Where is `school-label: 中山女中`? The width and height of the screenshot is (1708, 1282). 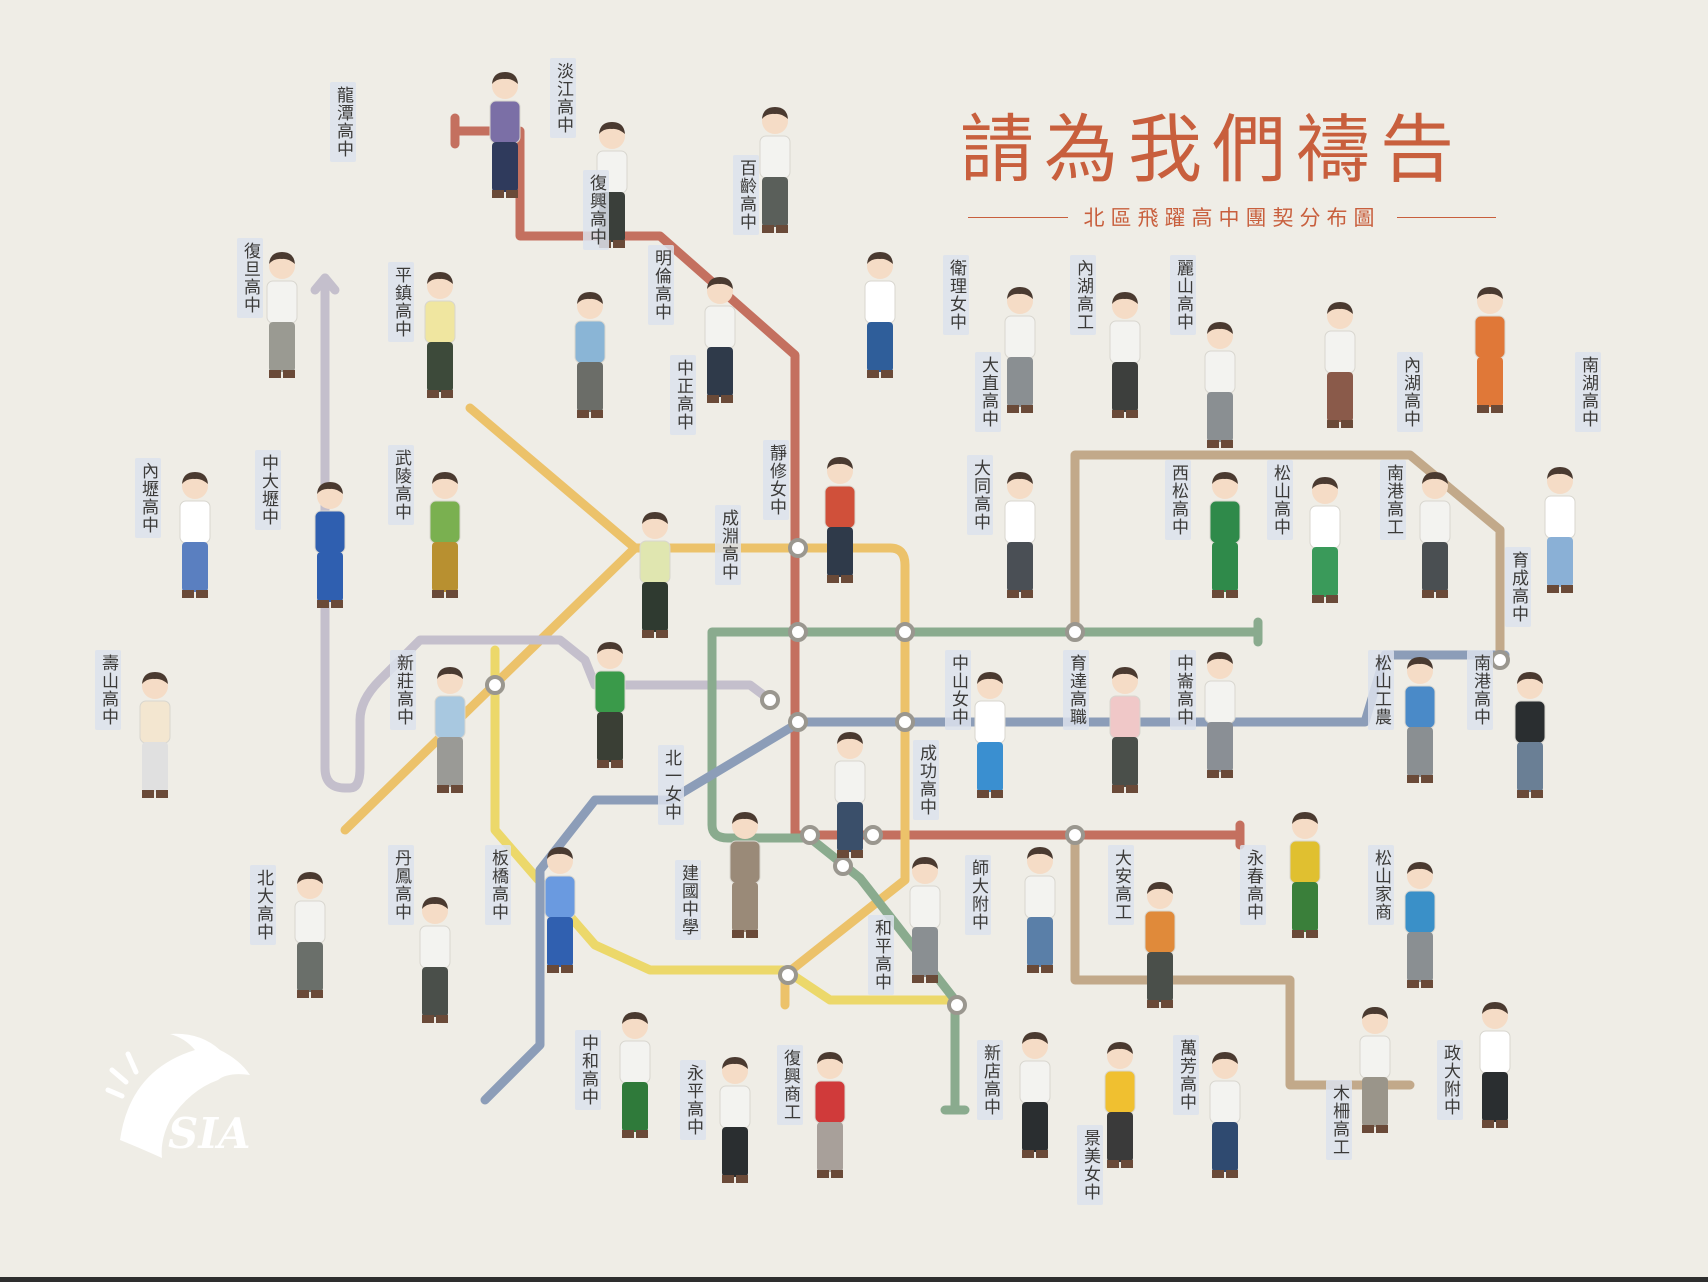 school-label: 中山女中 is located at coordinates (958, 690).